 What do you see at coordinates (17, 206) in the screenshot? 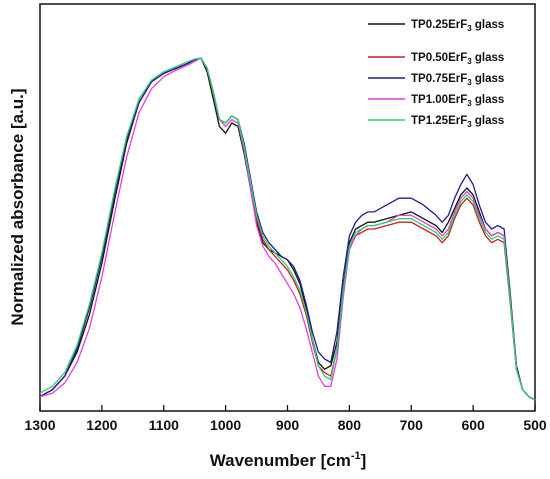
I see `y-axis-title: Normalized absorbance [a.u.]` at bounding box center [17, 206].